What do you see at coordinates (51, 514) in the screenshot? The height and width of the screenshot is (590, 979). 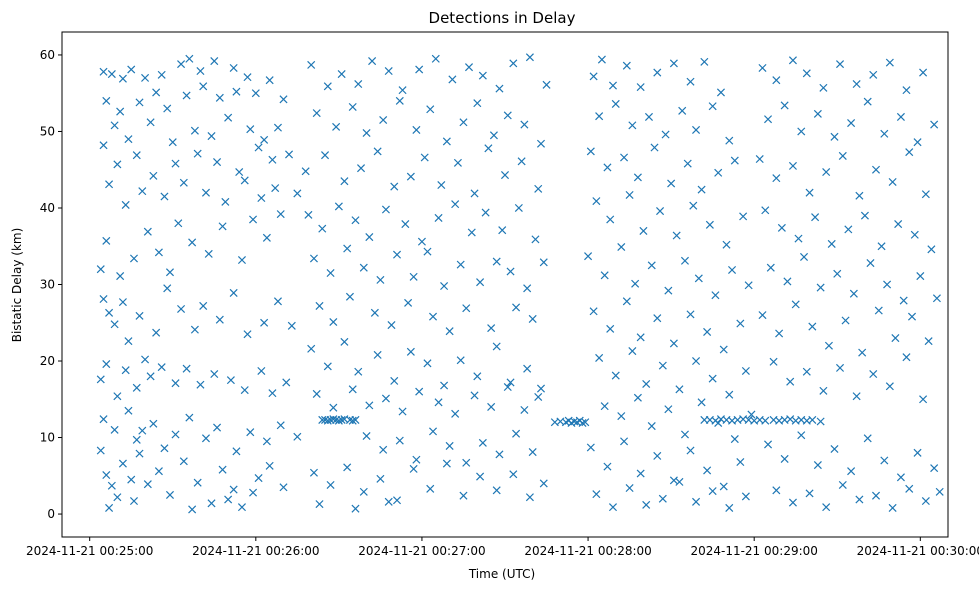 I see `y-tick-label: 0` at bounding box center [51, 514].